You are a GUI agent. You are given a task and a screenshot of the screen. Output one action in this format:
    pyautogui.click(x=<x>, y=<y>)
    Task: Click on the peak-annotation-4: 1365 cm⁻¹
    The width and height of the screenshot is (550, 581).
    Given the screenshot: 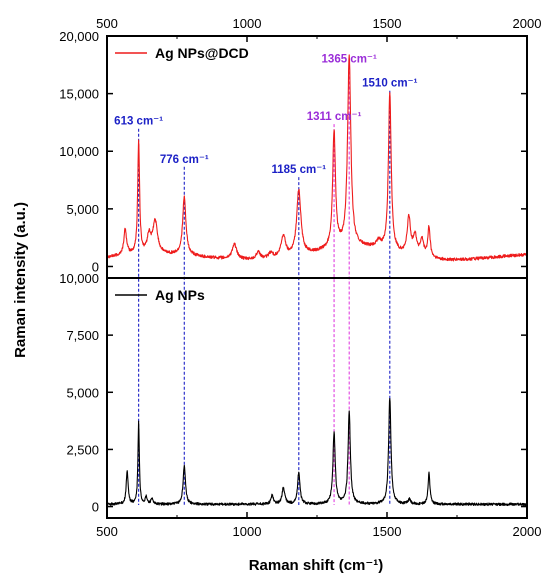 What is the action you would take?
    pyautogui.click(x=349, y=60)
    